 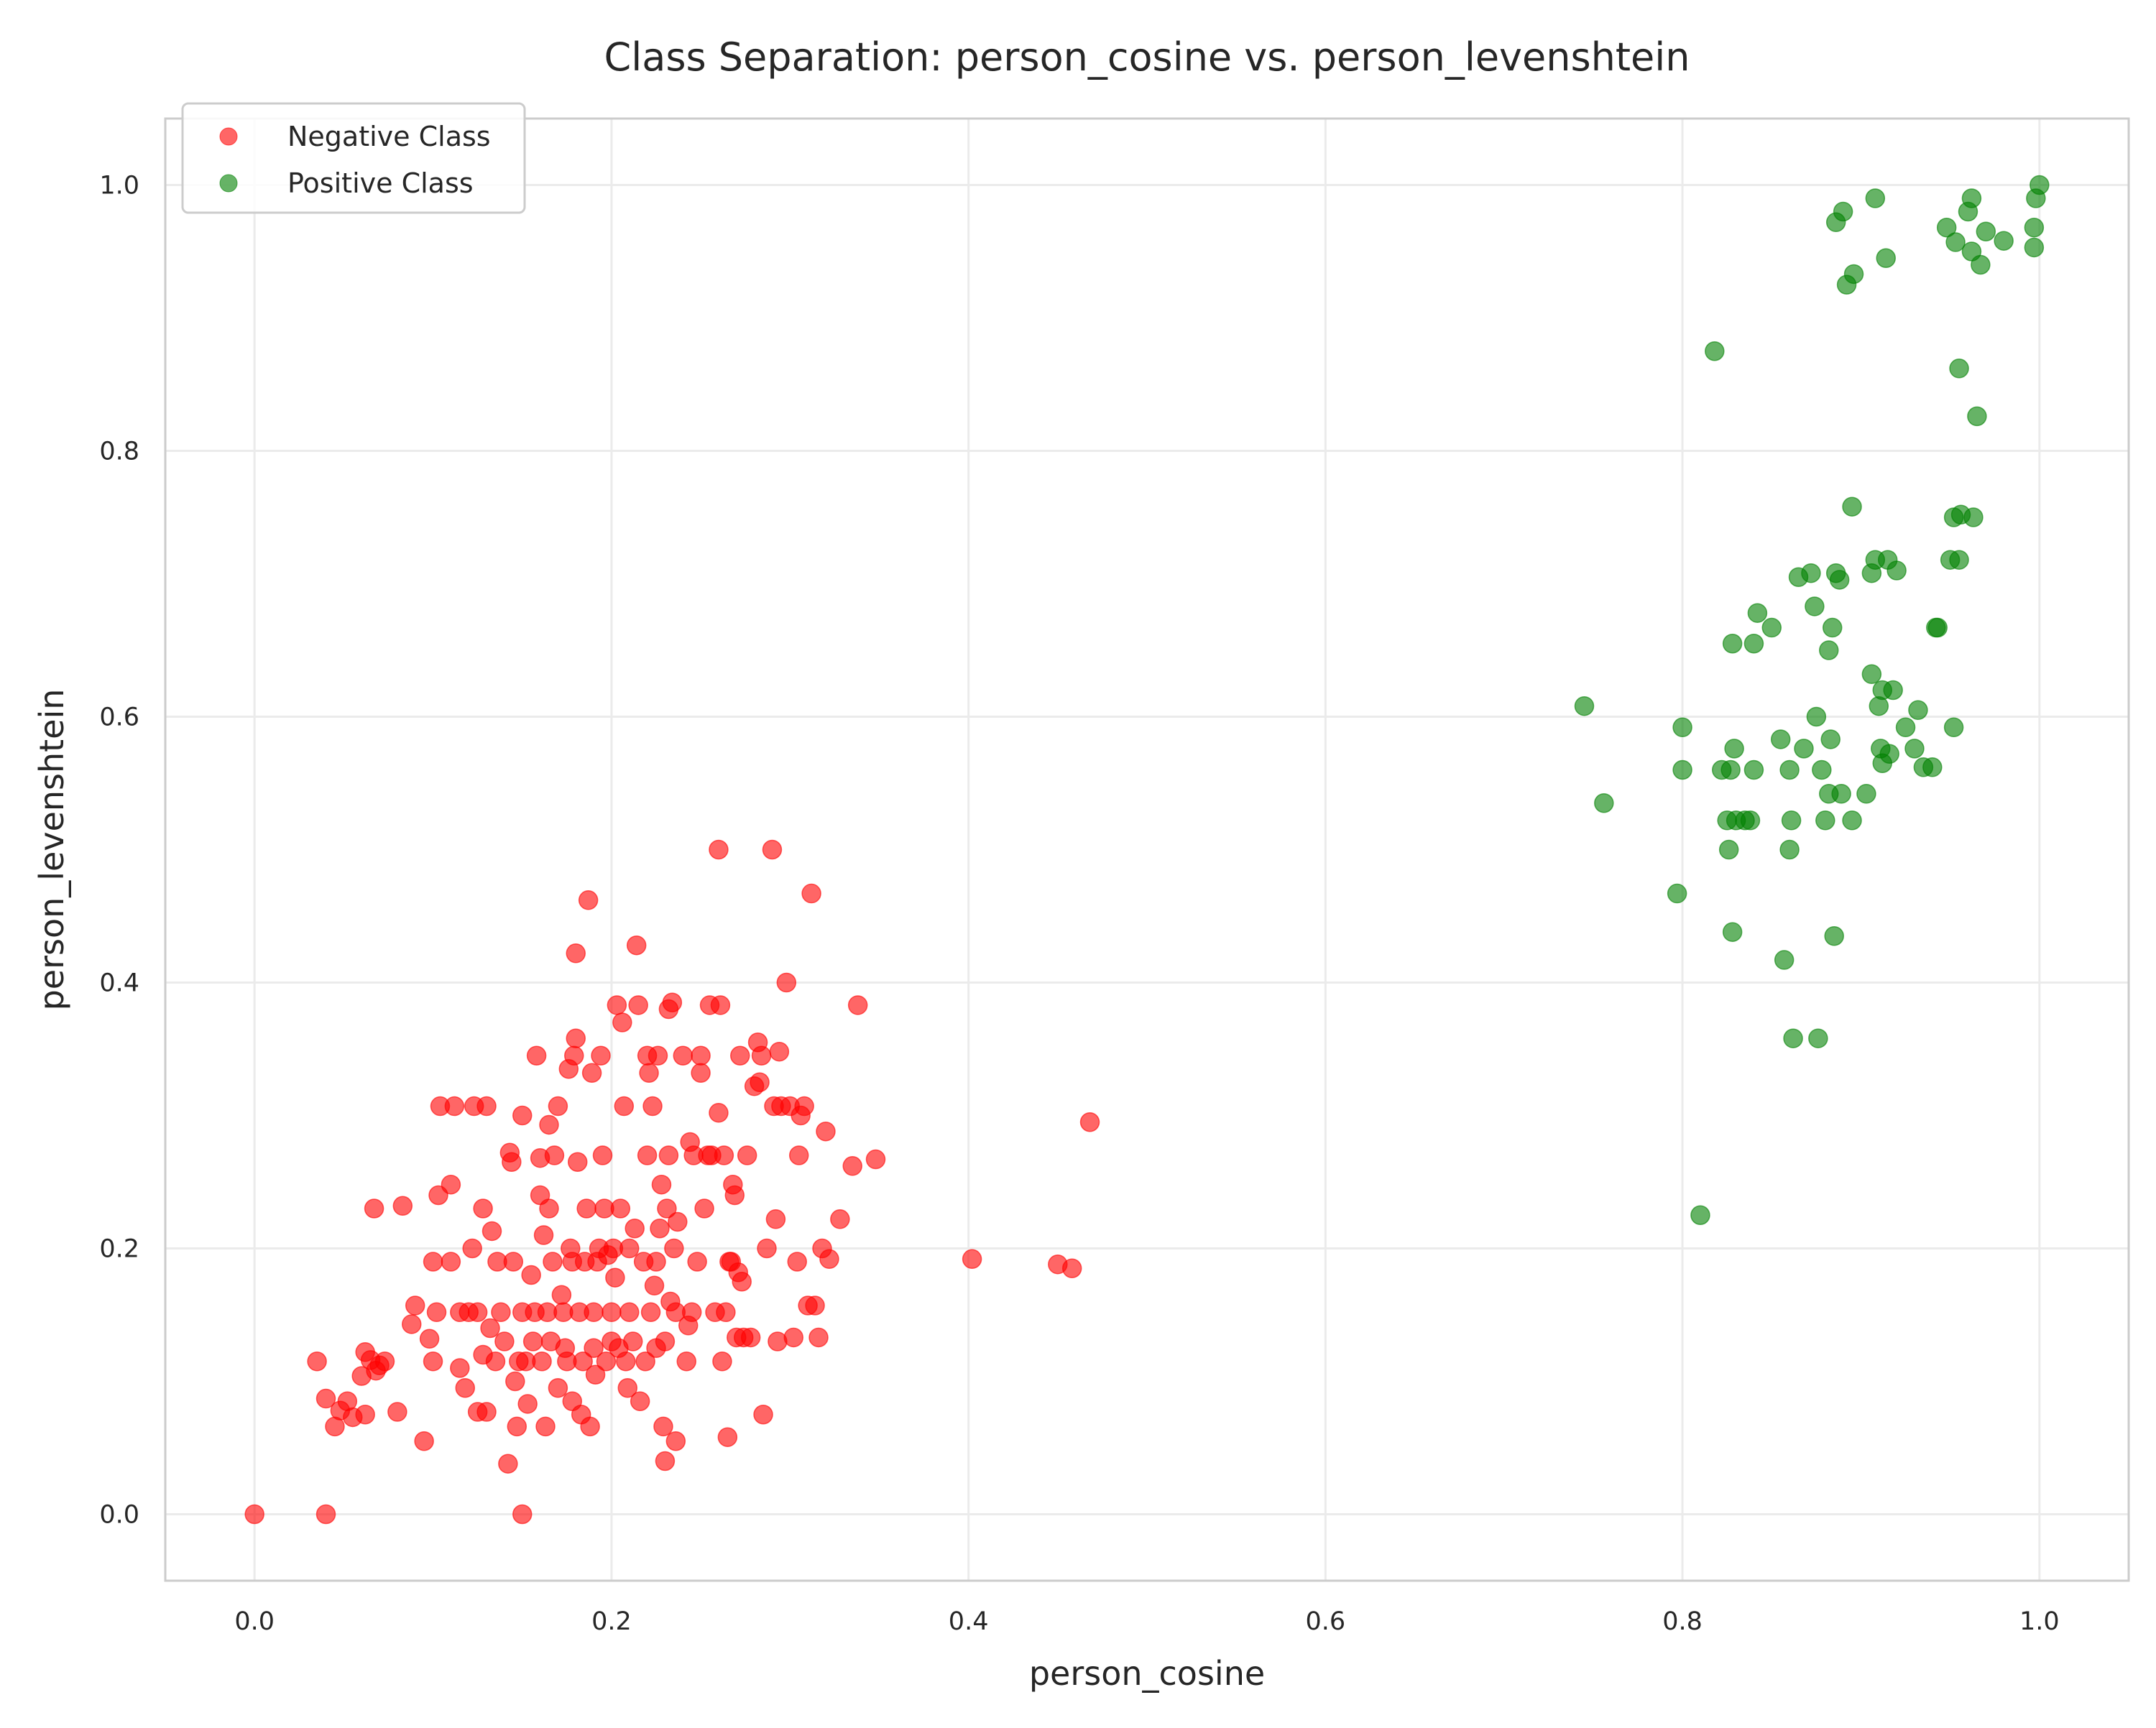 I want to click on legend-marker-negative, so click(x=229, y=136).